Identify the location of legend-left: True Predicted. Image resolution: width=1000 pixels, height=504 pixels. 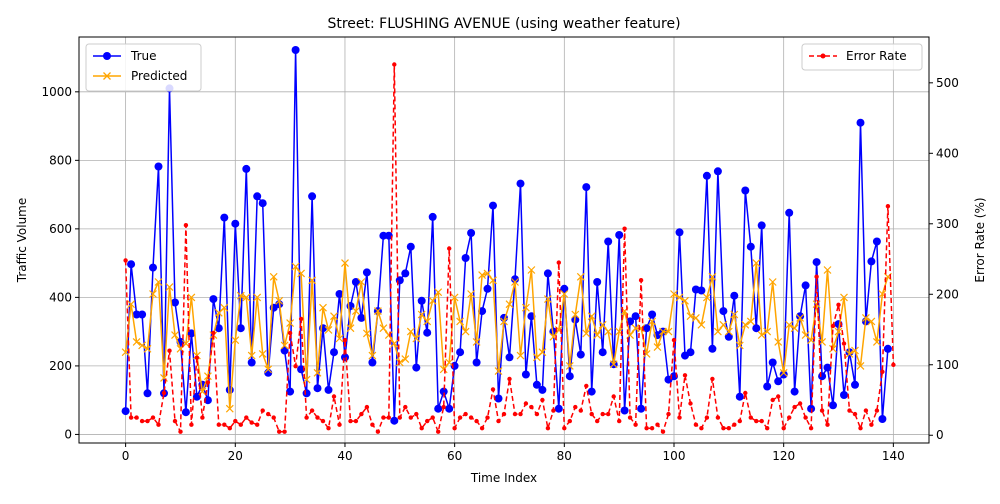
(143, 67).